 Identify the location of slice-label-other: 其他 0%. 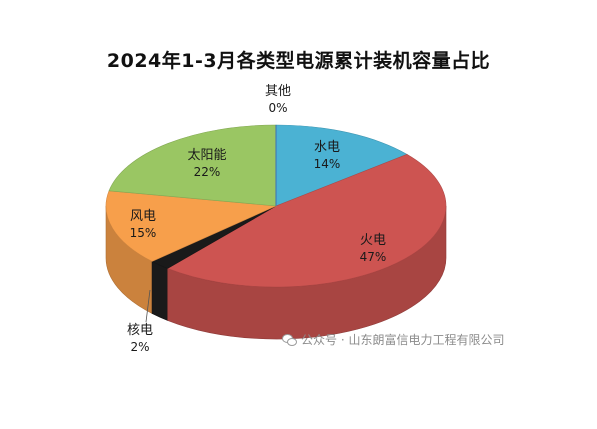
(278, 100).